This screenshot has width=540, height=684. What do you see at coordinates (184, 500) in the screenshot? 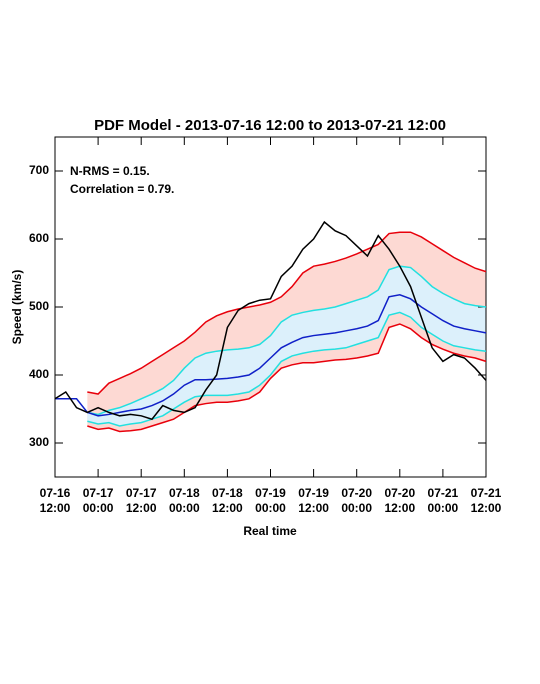
I see `x-tick-label: 07-18 00:00` at bounding box center [184, 500].